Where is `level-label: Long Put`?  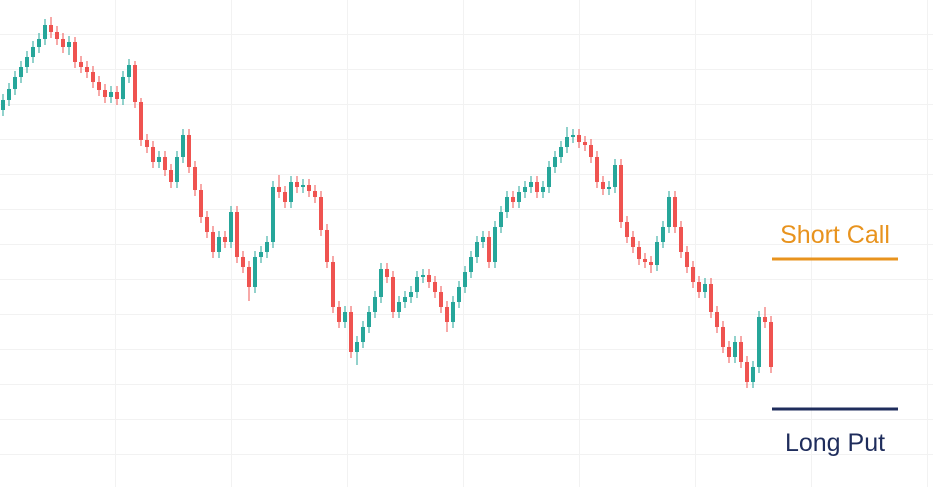 level-label: Long Put is located at coordinates (835, 443).